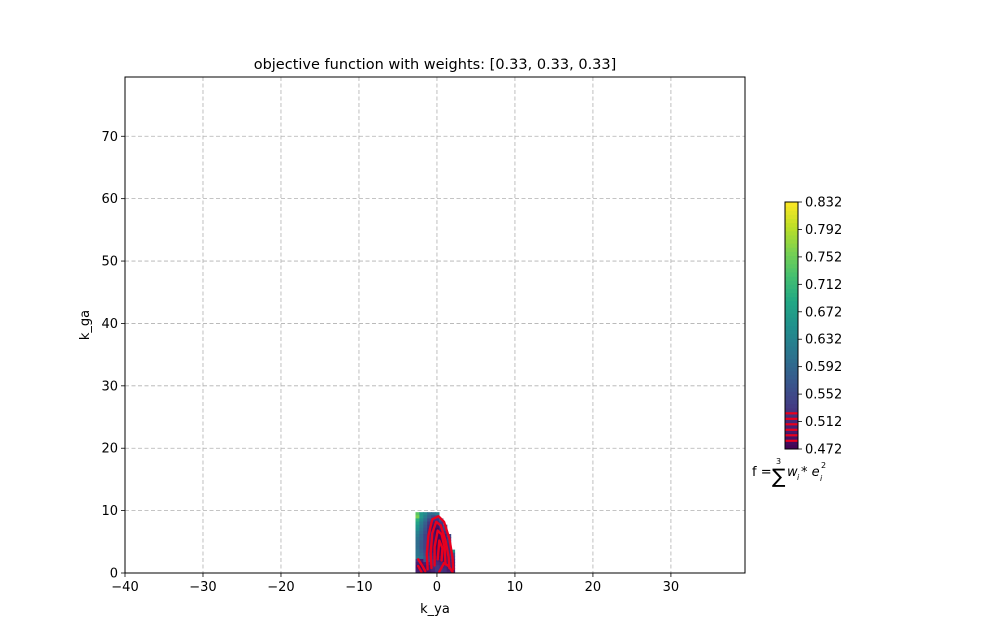 Image resolution: width=1000 pixels, height=644 pixels. I want to click on colorbar-tick-label: 0.832, so click(823, 203).